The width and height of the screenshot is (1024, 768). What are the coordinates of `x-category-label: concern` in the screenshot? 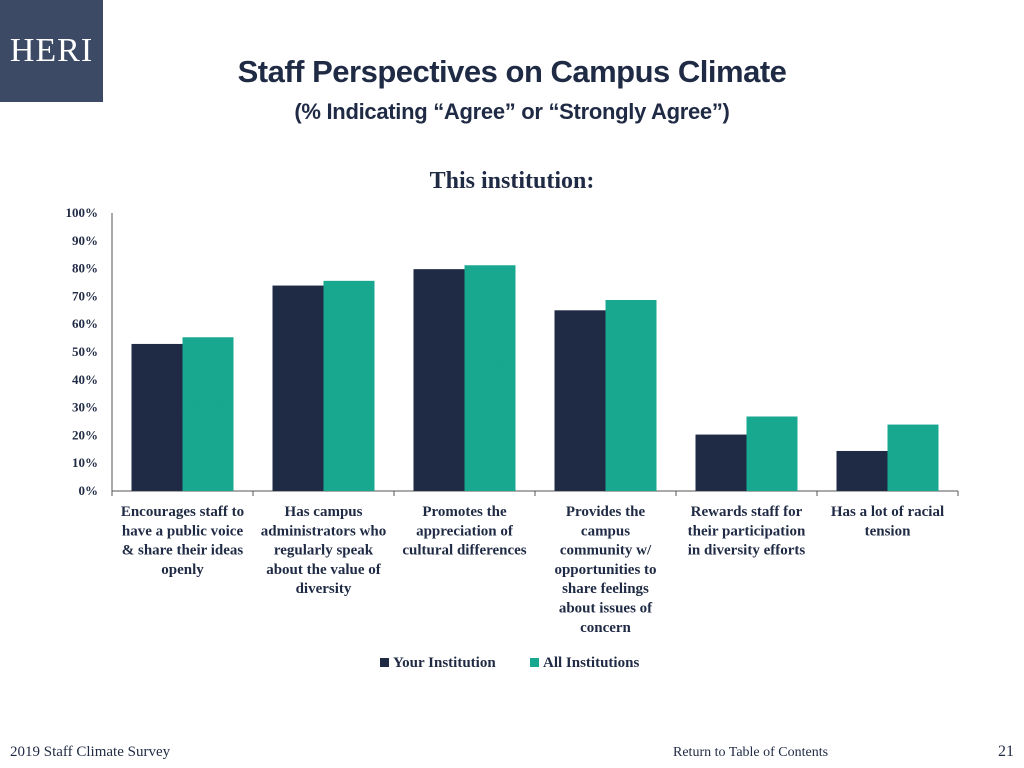 It's located at (605, 628).